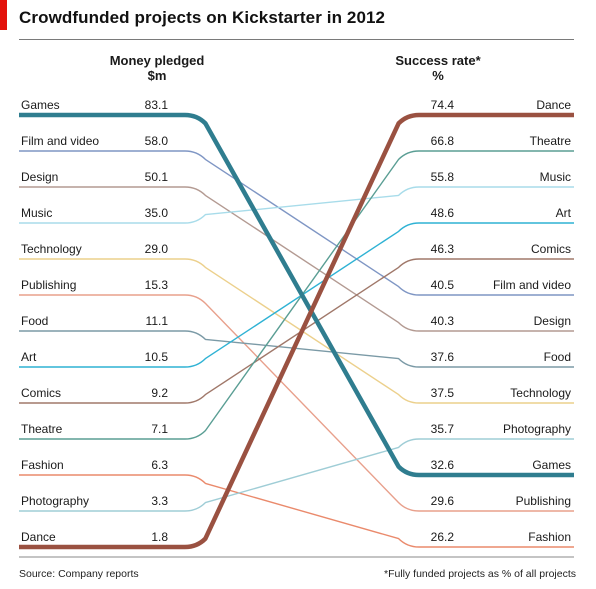 The height and width of the screenshot is (589, 596). What do you see at coordinates (443, 285) in the screenshot?
I see `right-value-film-and-video: 40.5` at bounding box center [443, 285].